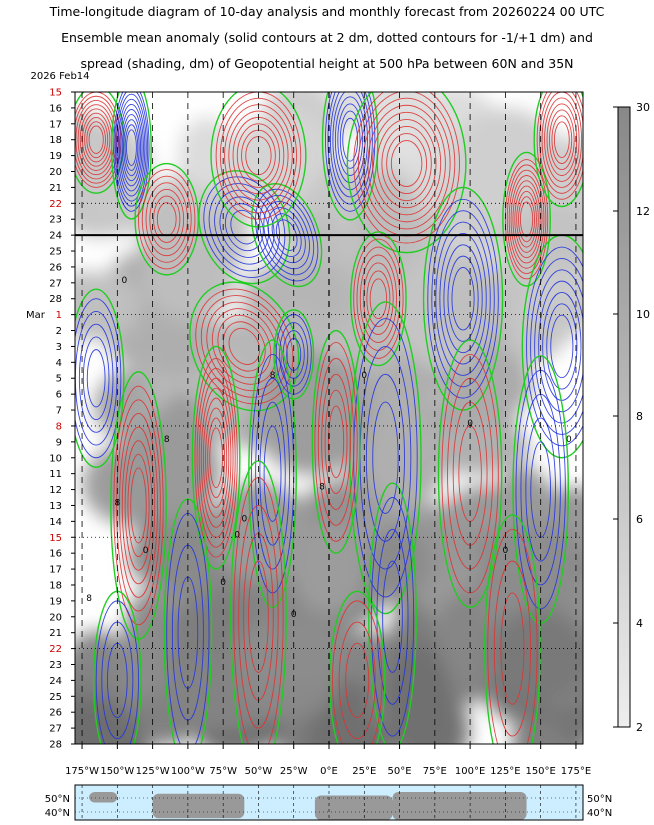 The image size is (654, 825). I want to click on y-tick-label: 28, so click(55, 299).